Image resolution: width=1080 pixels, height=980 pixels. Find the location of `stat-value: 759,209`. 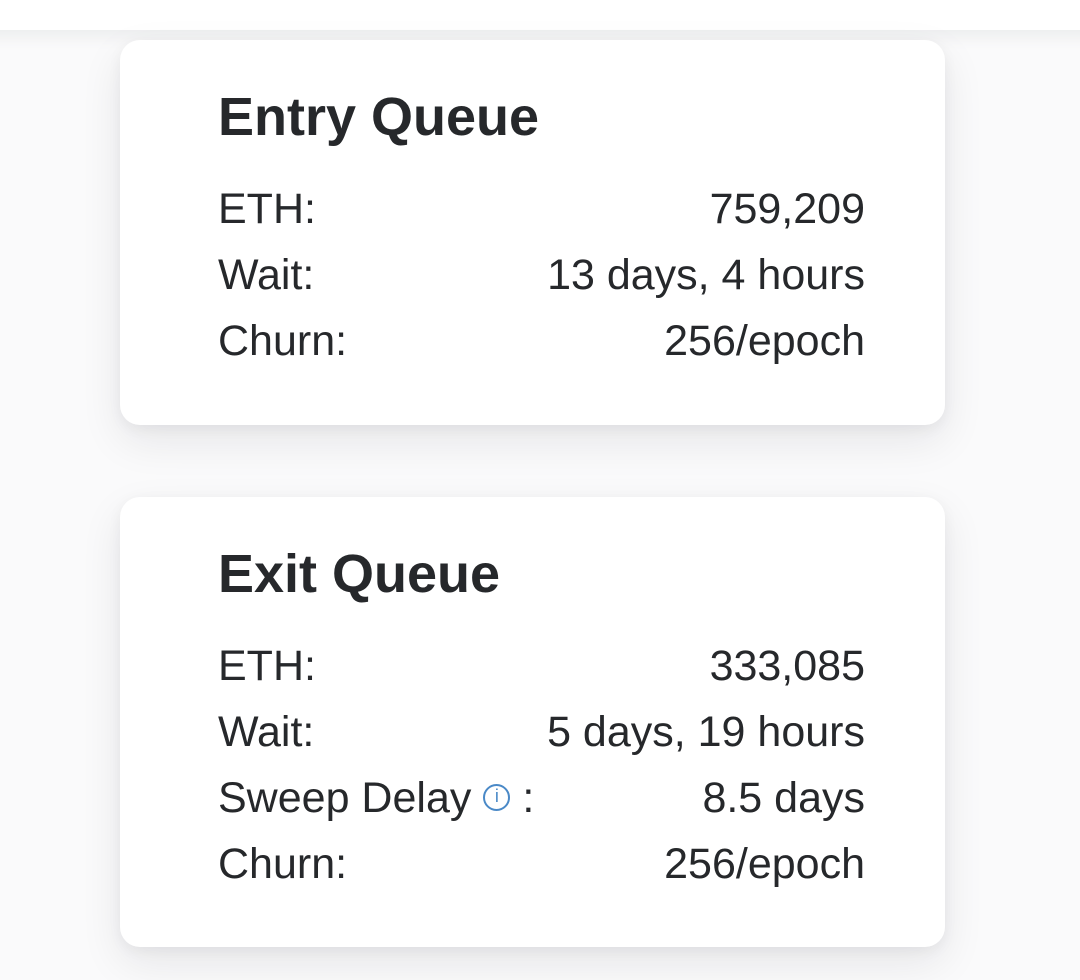

stat-value: 759,209 is located at coordinates (787, 209).